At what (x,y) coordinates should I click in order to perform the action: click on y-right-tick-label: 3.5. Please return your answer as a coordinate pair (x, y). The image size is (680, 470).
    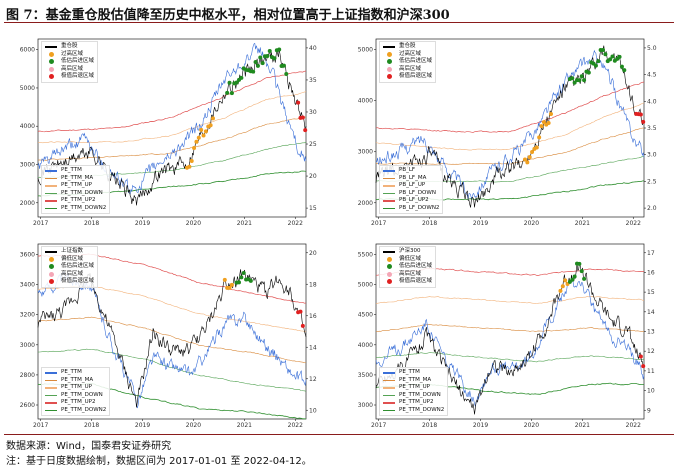
    Looking at the image, I should click on (652, 128).